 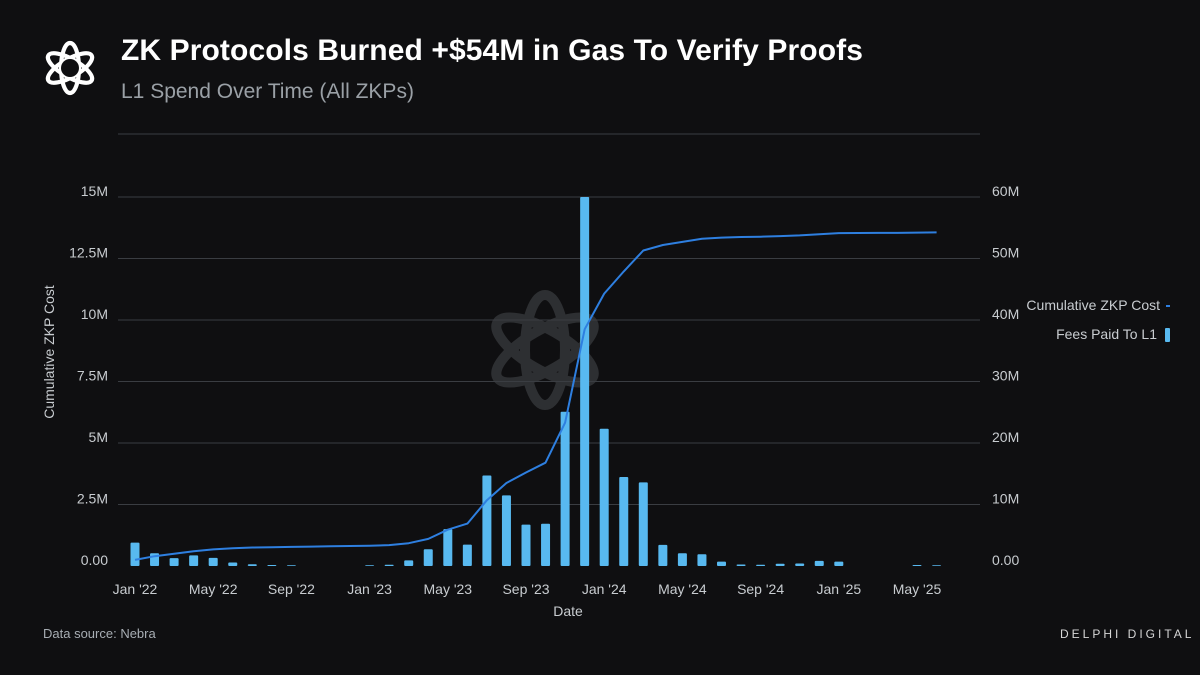 What do you see at coordinates (525, 589) in the screenshot?
I see `x-tick-label: Sep '23` at bounding box center [525, 589].